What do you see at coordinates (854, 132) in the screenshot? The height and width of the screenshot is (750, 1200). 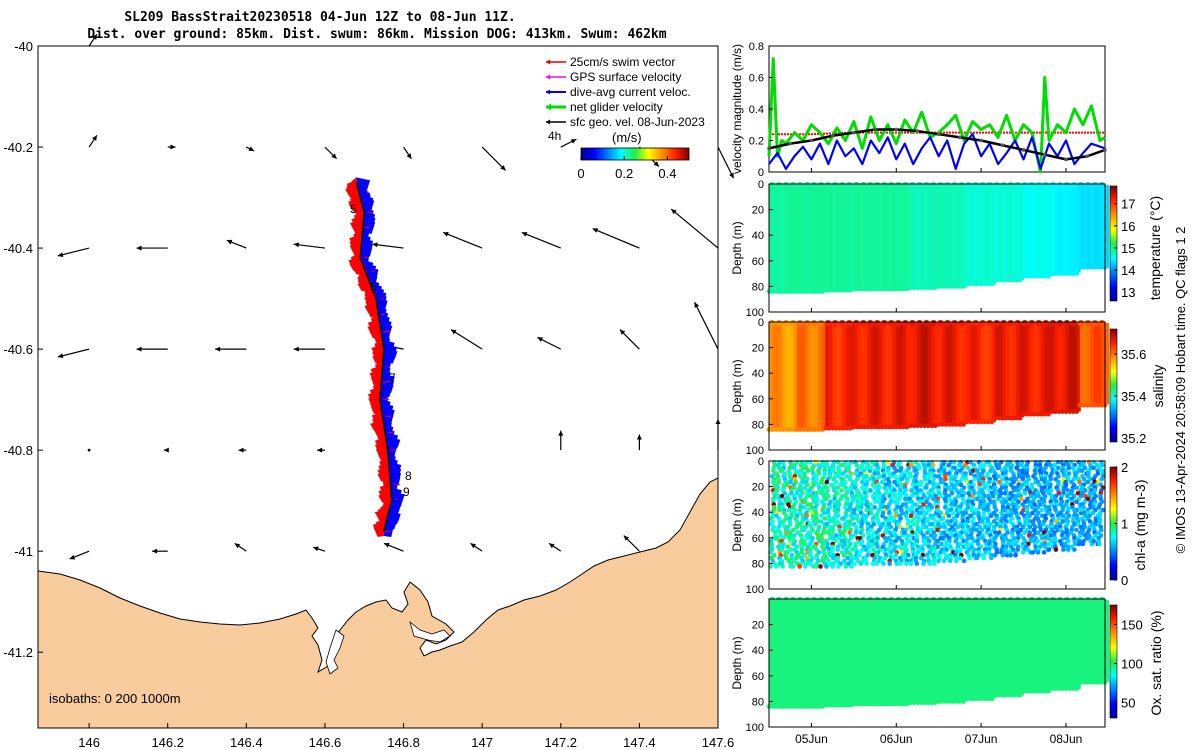 I see `geostrophic-speed-point` at bounding box center [854, 132].